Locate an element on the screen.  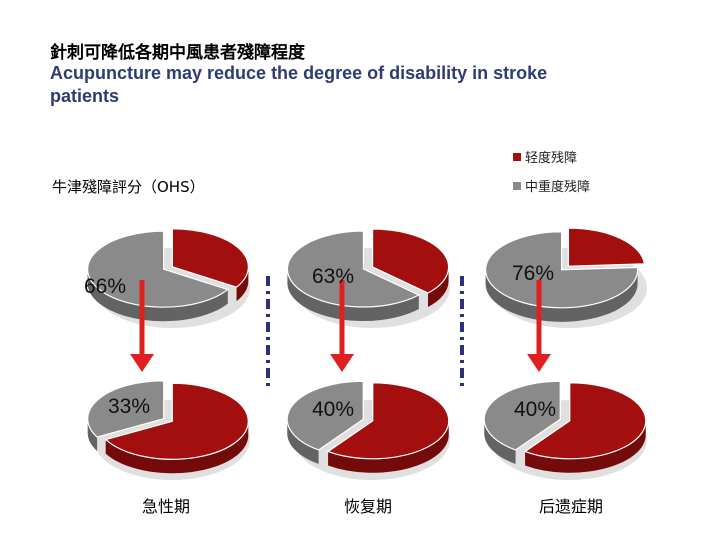
legend-item-severe: 中重度残障 is located at coordinates (552, 186).